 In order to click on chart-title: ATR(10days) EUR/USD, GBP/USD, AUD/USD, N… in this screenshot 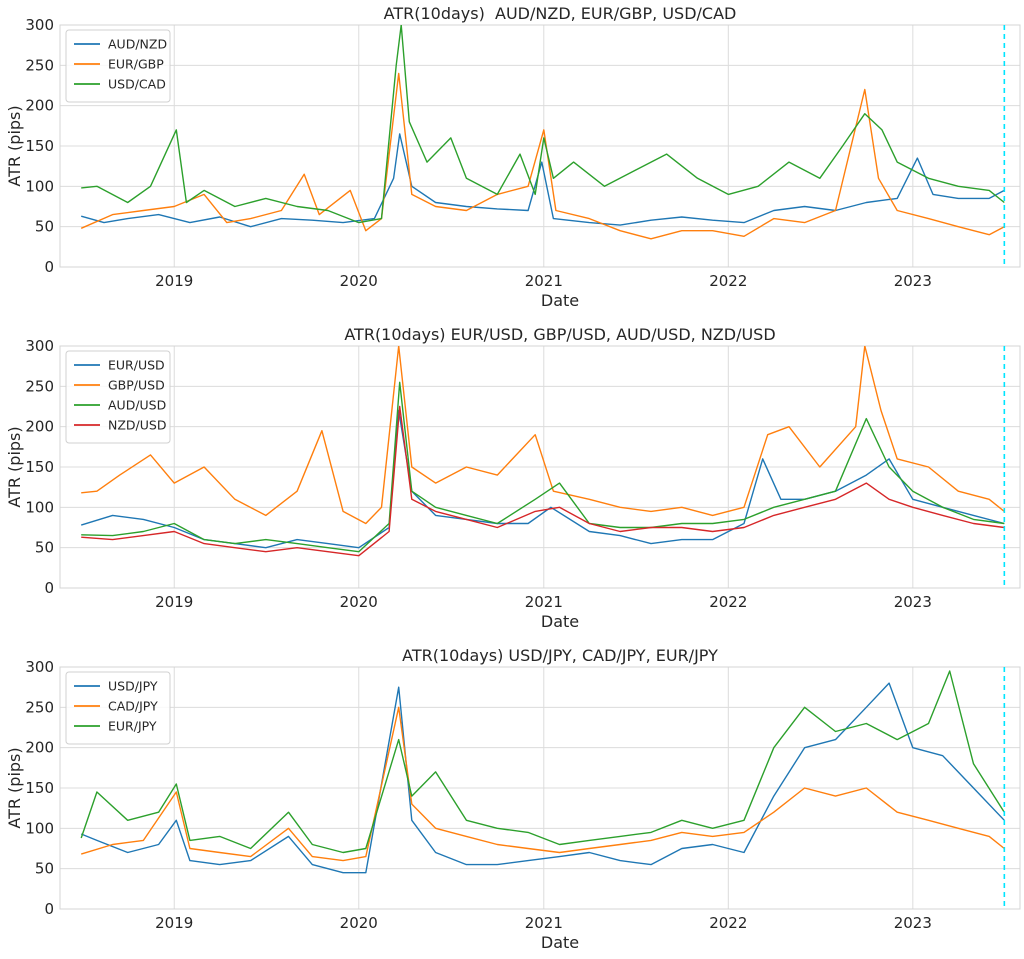, I will do `click(559, 334)`.